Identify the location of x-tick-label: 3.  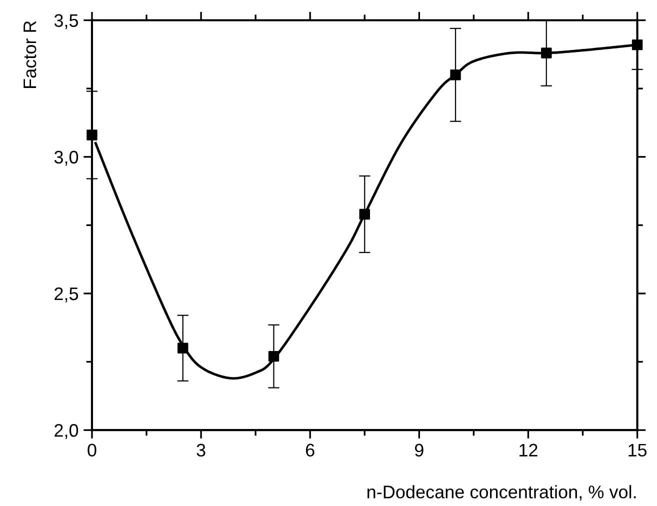
(201, 450).